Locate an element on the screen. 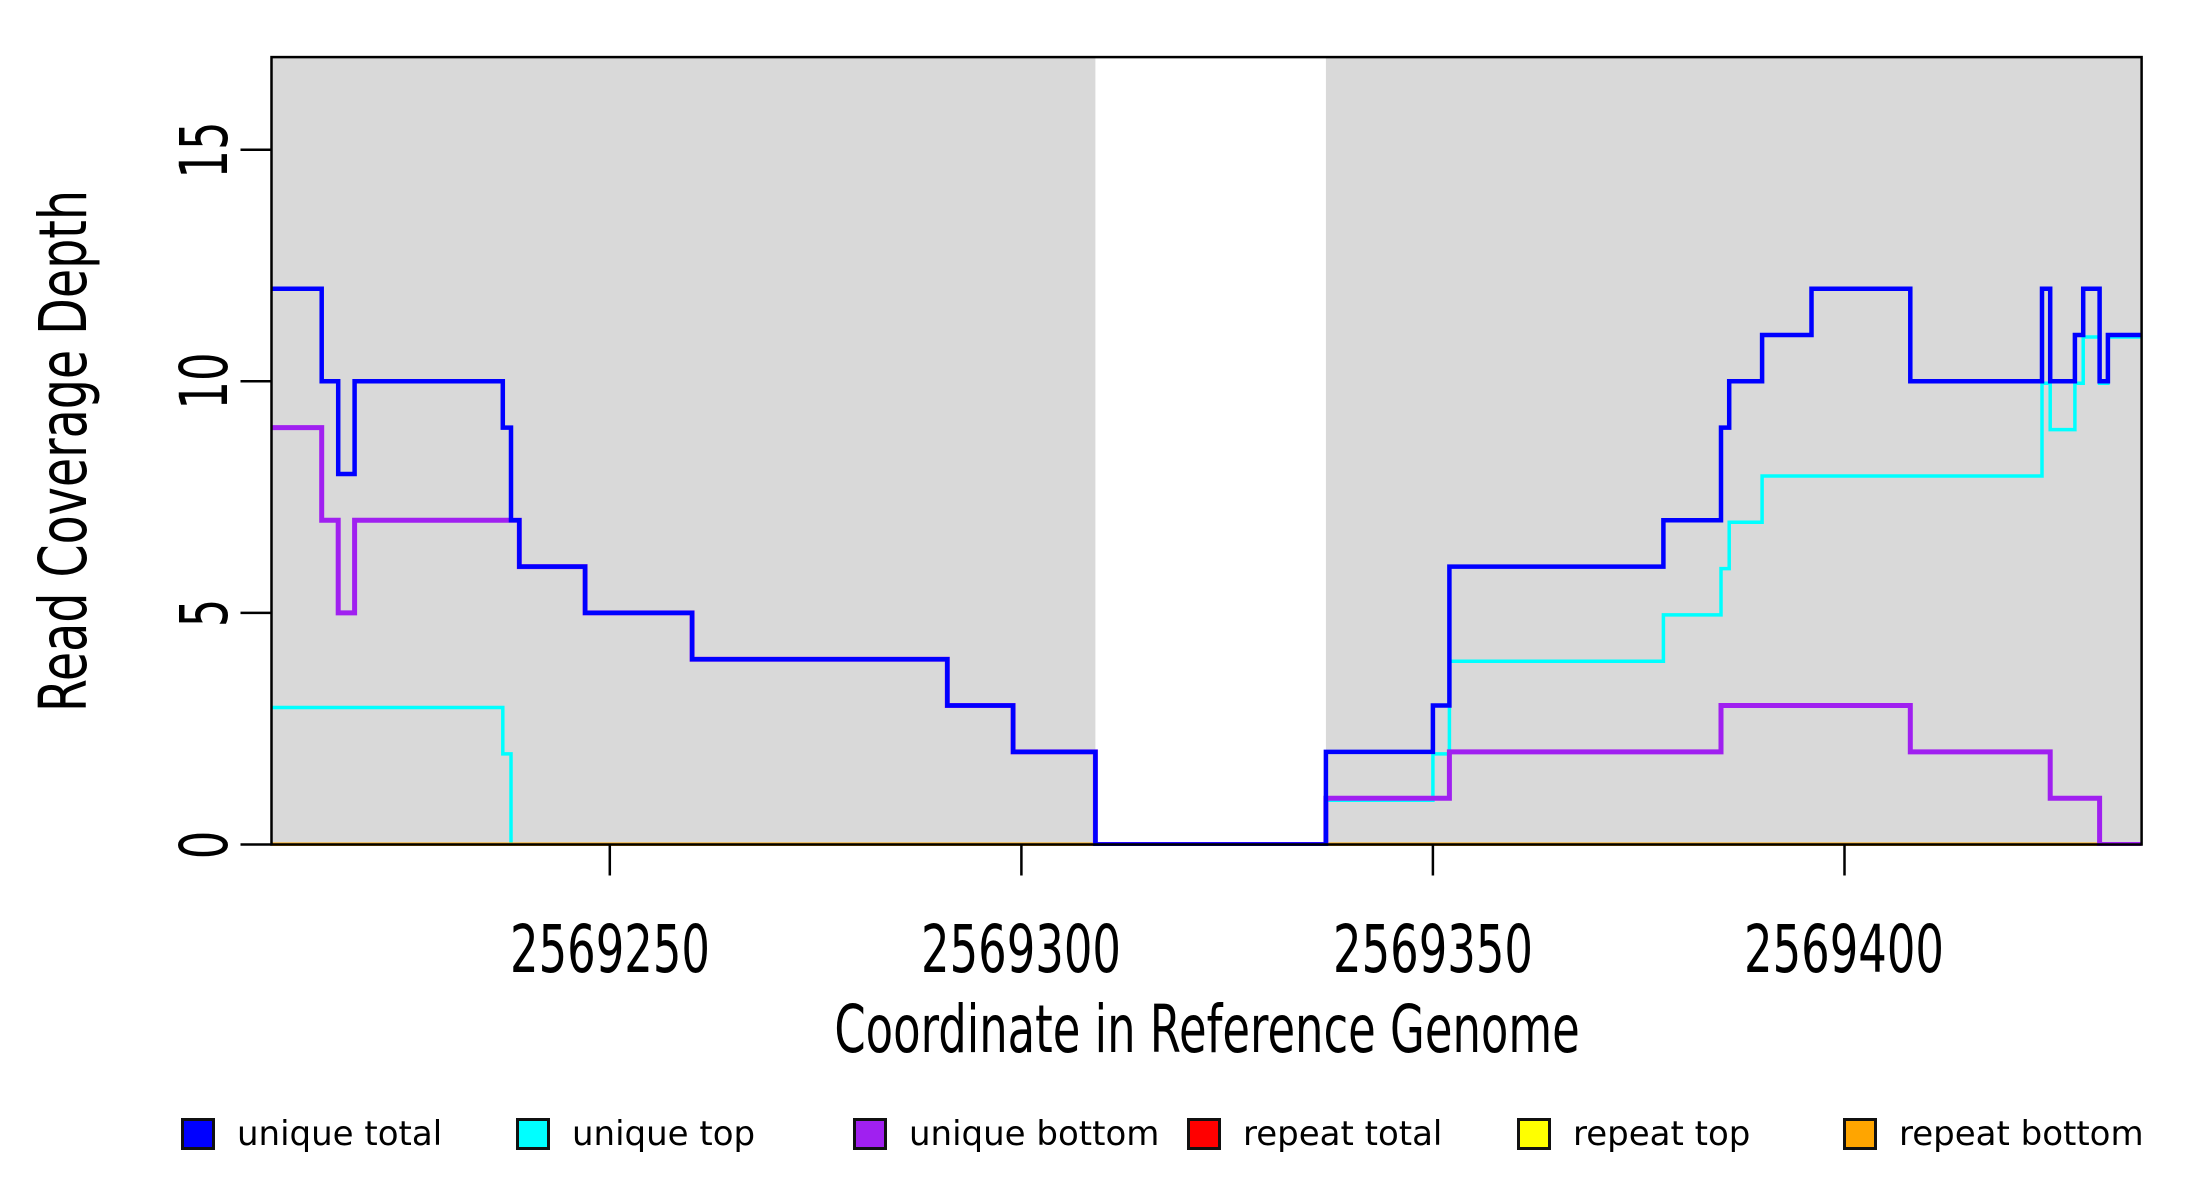  y-axis-title: Read Coverage Depth is located at coordinates (63, 450).